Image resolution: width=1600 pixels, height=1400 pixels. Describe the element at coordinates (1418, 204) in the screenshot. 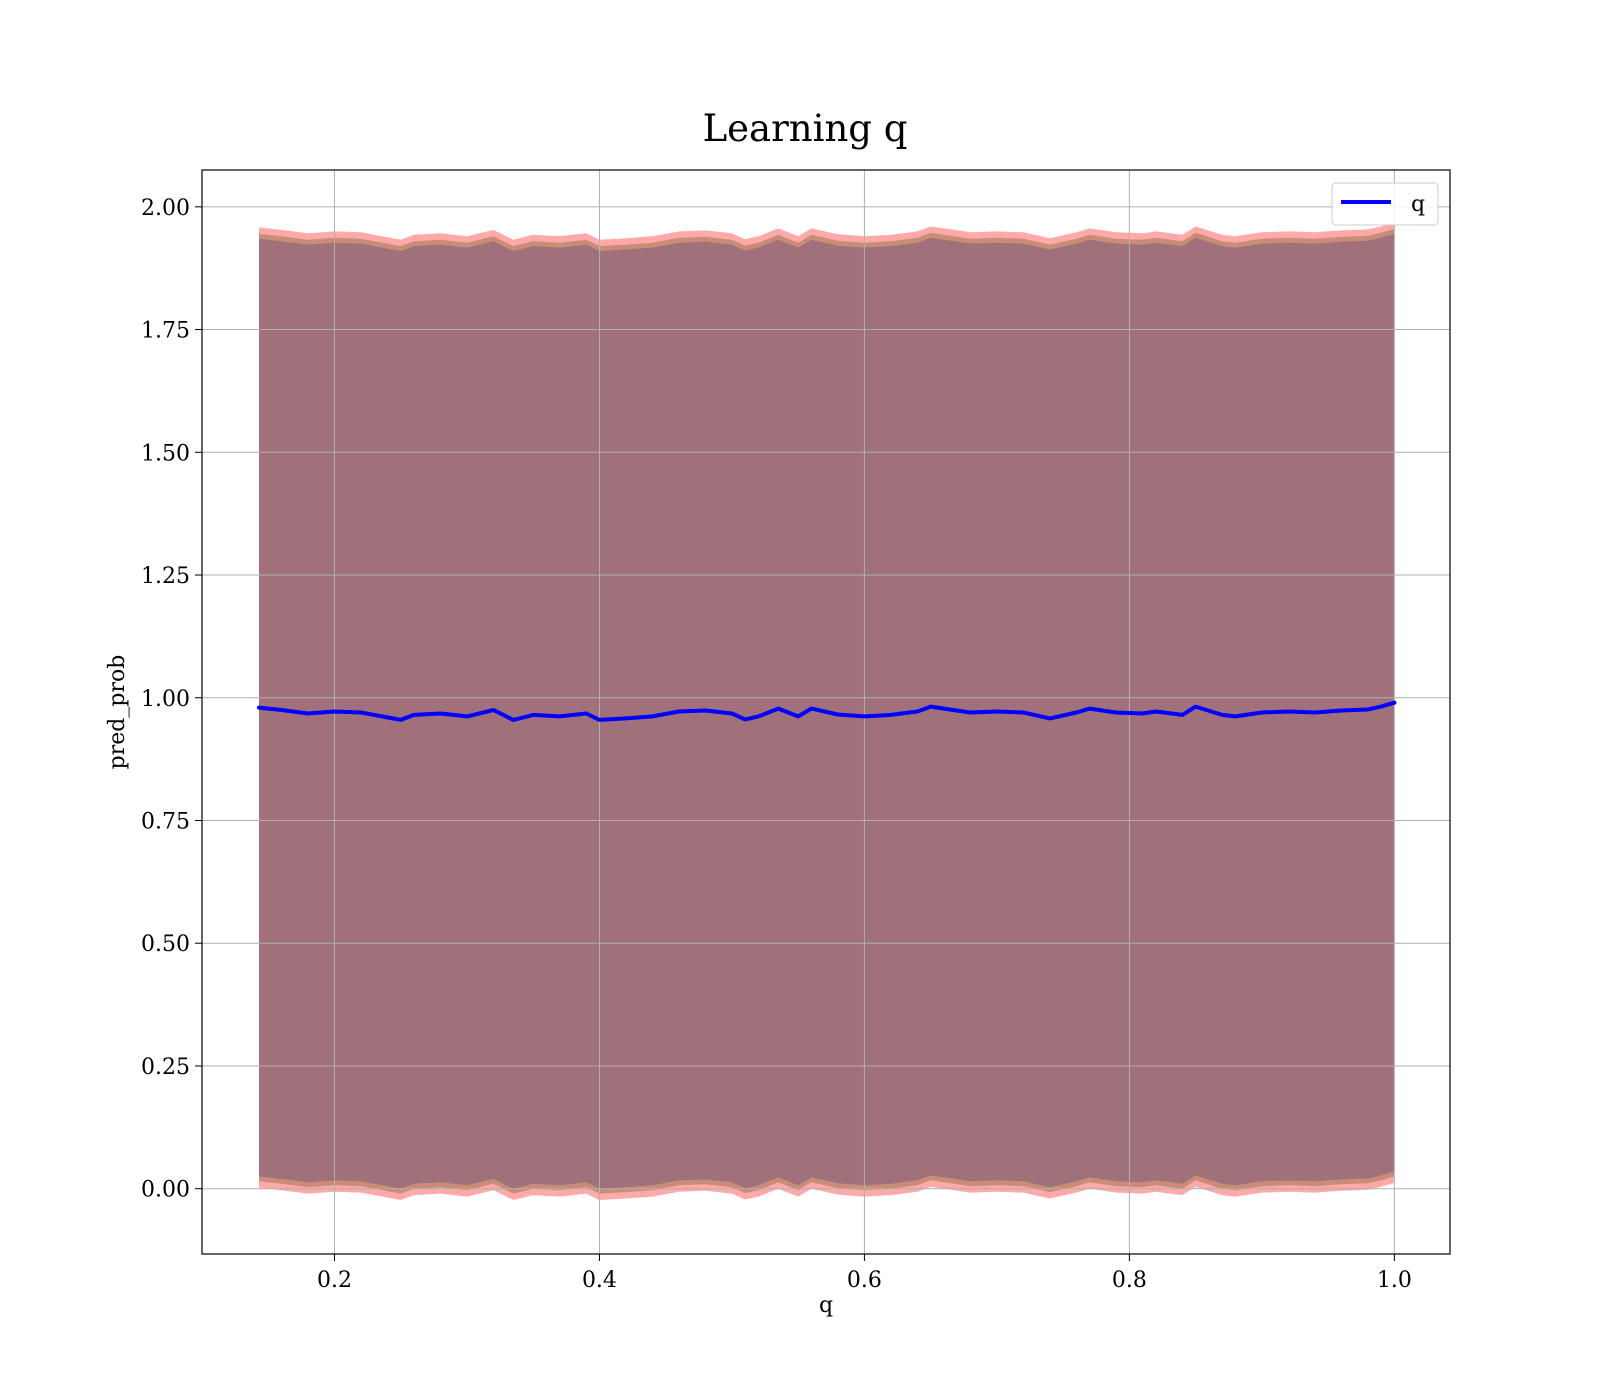

I see `legend-label: q` at that location.